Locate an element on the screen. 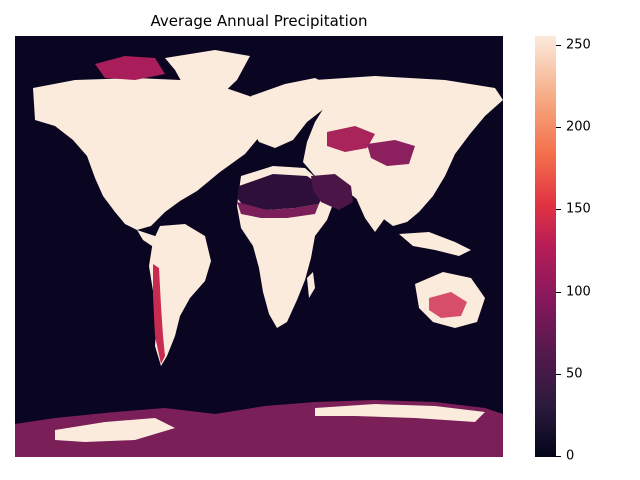 This screenshot has width=640, height=480. central-asia-dry is located at coordinates (351, 139).